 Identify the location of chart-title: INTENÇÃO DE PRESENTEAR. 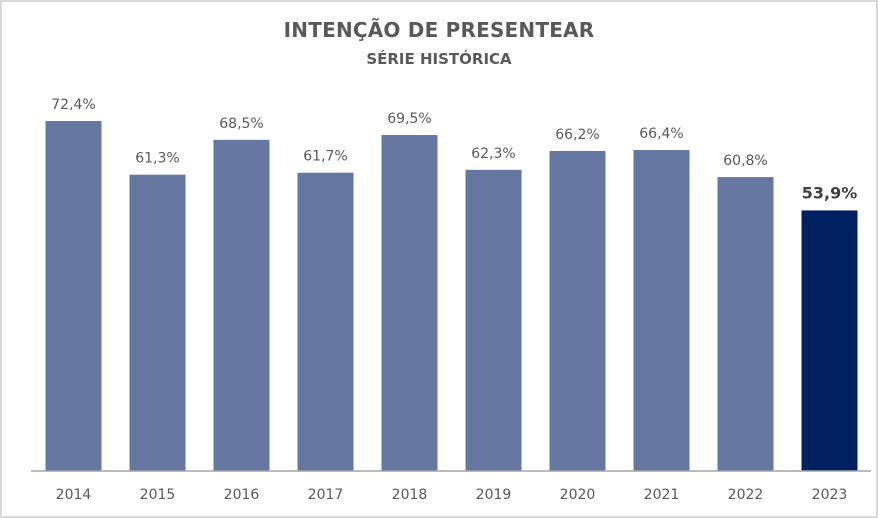
(439, 30).